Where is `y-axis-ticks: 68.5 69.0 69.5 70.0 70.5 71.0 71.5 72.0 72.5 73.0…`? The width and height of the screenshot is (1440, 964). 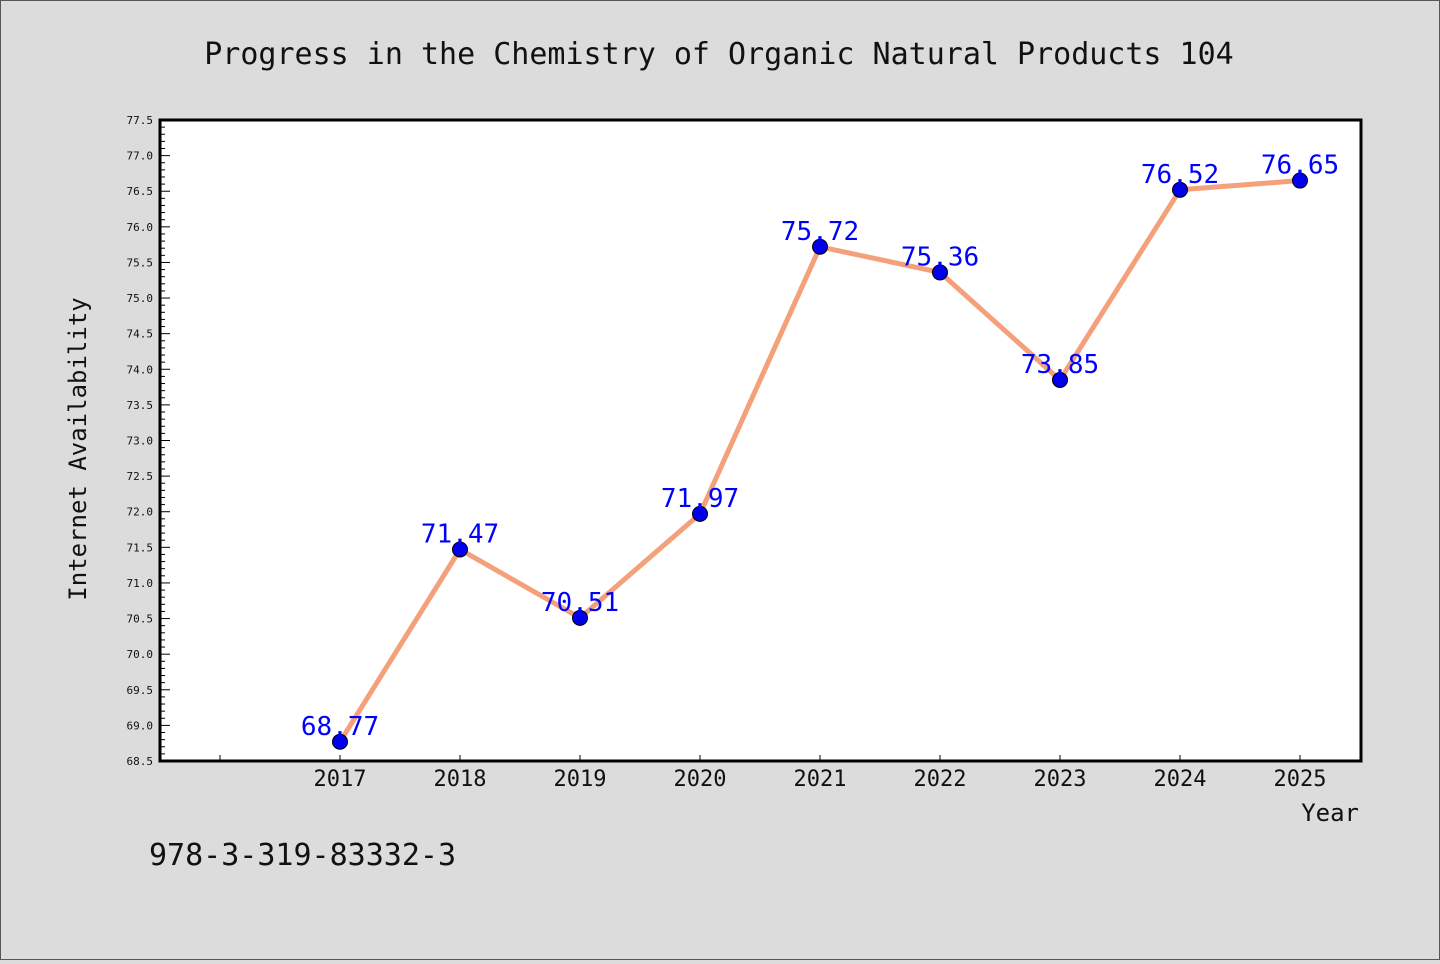 y-axis-ticks: 68.5 69.0 69.5 70.0 70.5 71.0 71.5 72.0 72.5 73.0… is located at coordinates (148, 441).